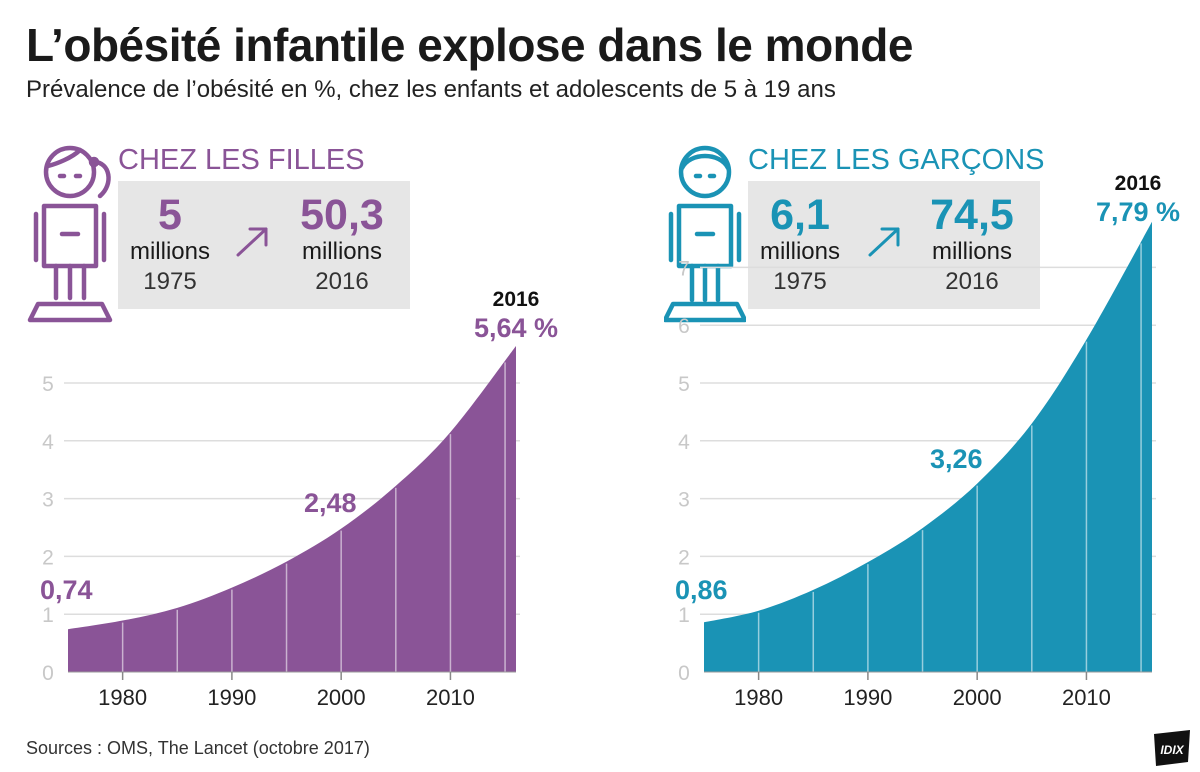  What do you see at coordinates (977, 697) in the screenshot?
I see `boys-x-tick-label: 2000` at bounding box center [977, 697].